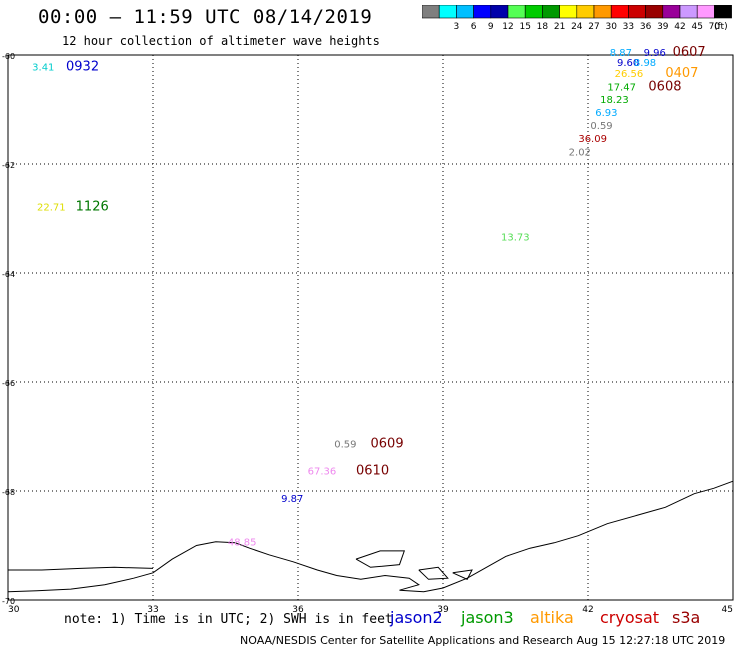 This screenshot has height=650, width=740. Describe the element at coordinates (491, 27) in the screenshot. I see `legend-tick-label: 9` at that location.